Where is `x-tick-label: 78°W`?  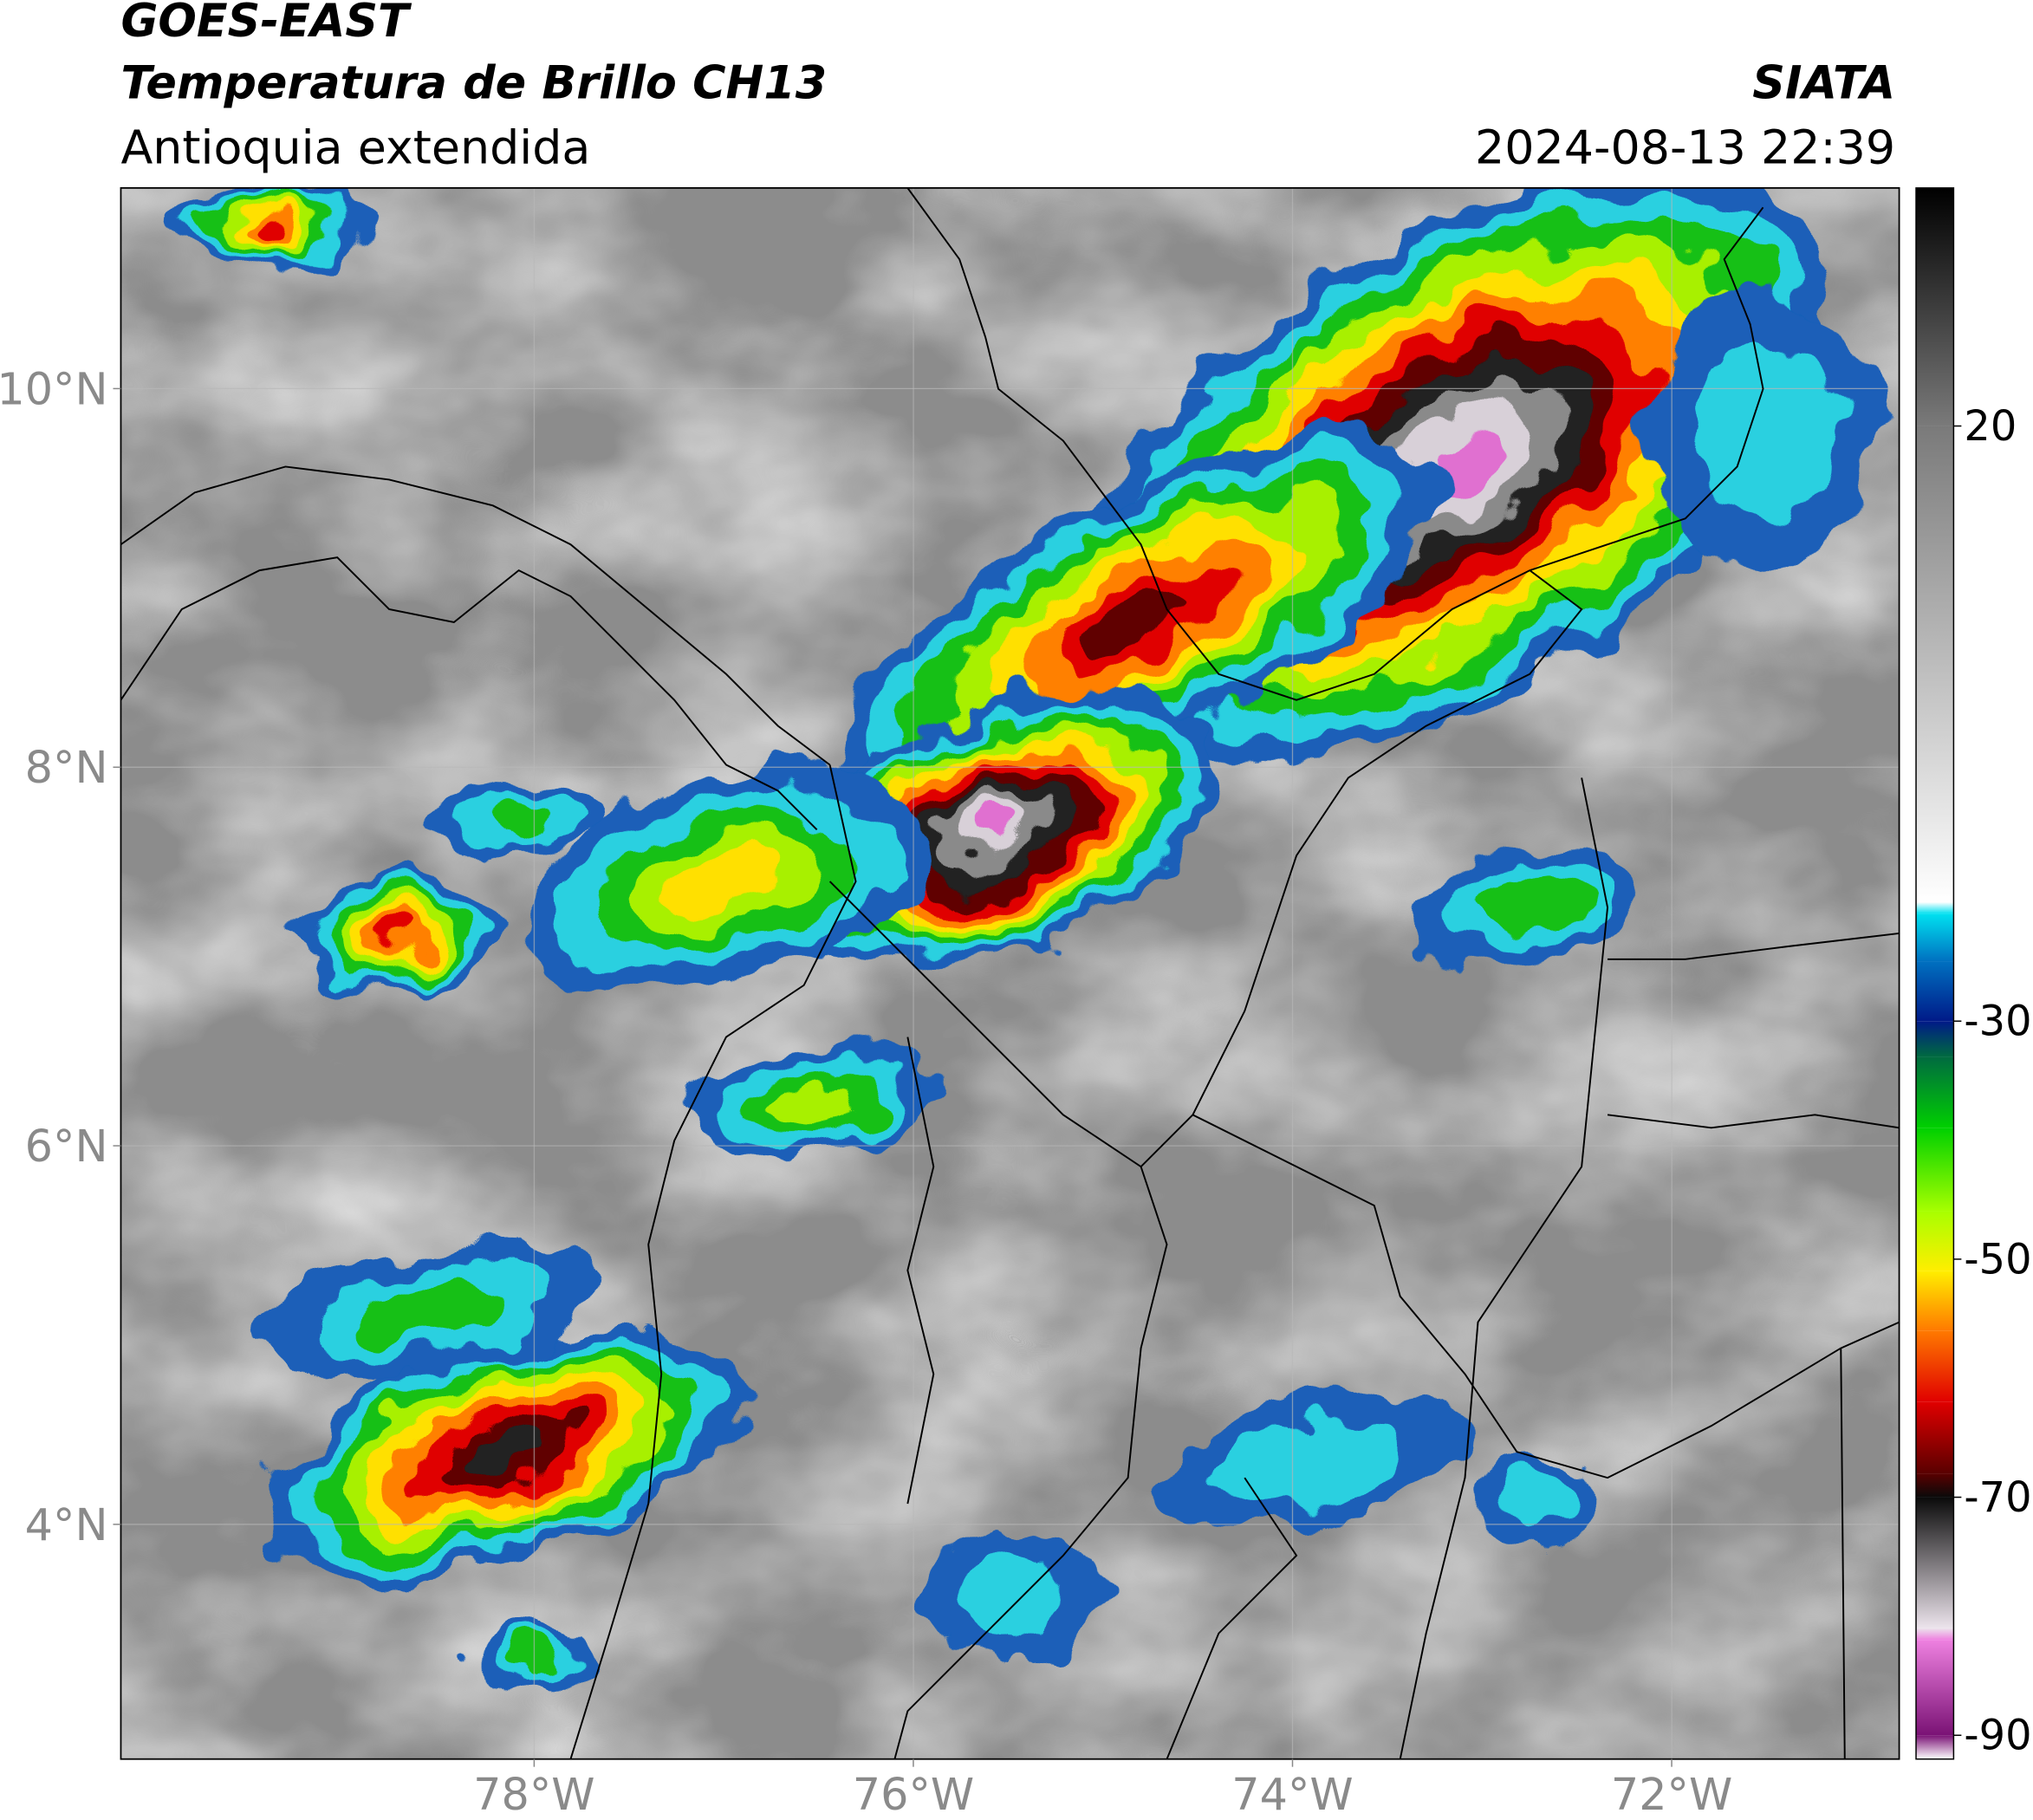 x-tick-label: 78°W is located at coordinates (533, 1794).